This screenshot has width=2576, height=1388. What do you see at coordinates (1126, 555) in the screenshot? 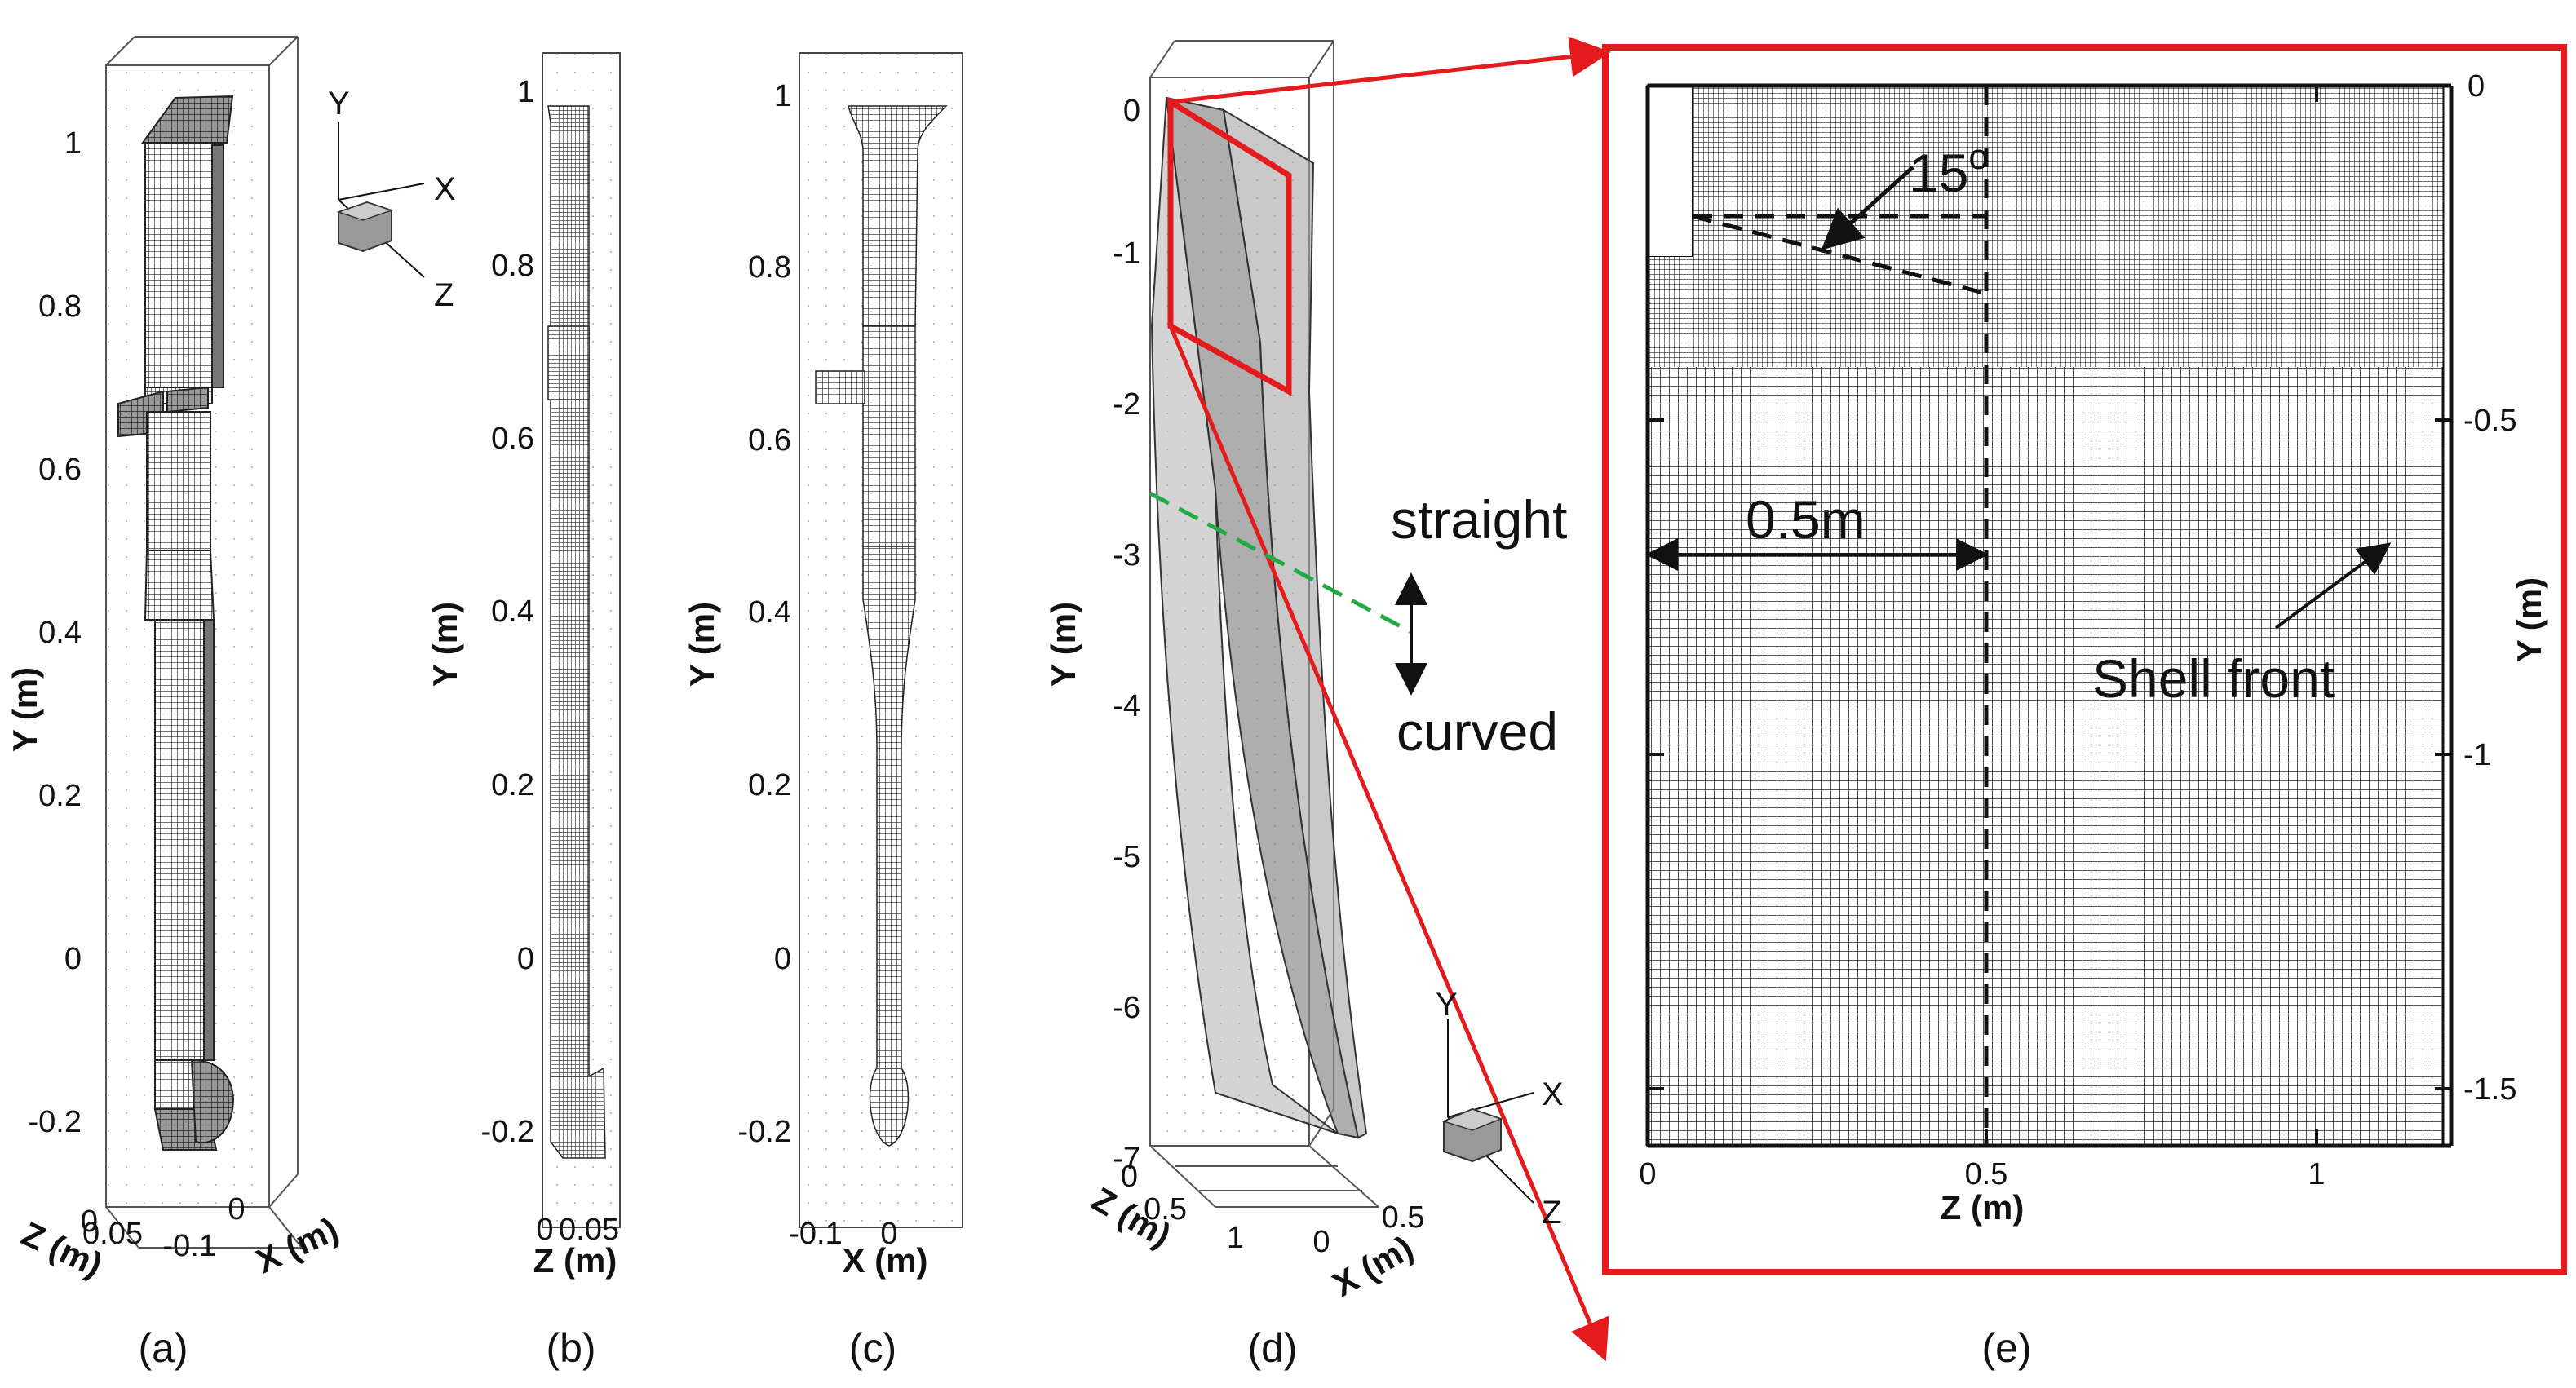
I see `d-y-tick-4: -3` at bounding box center [1126, 555].